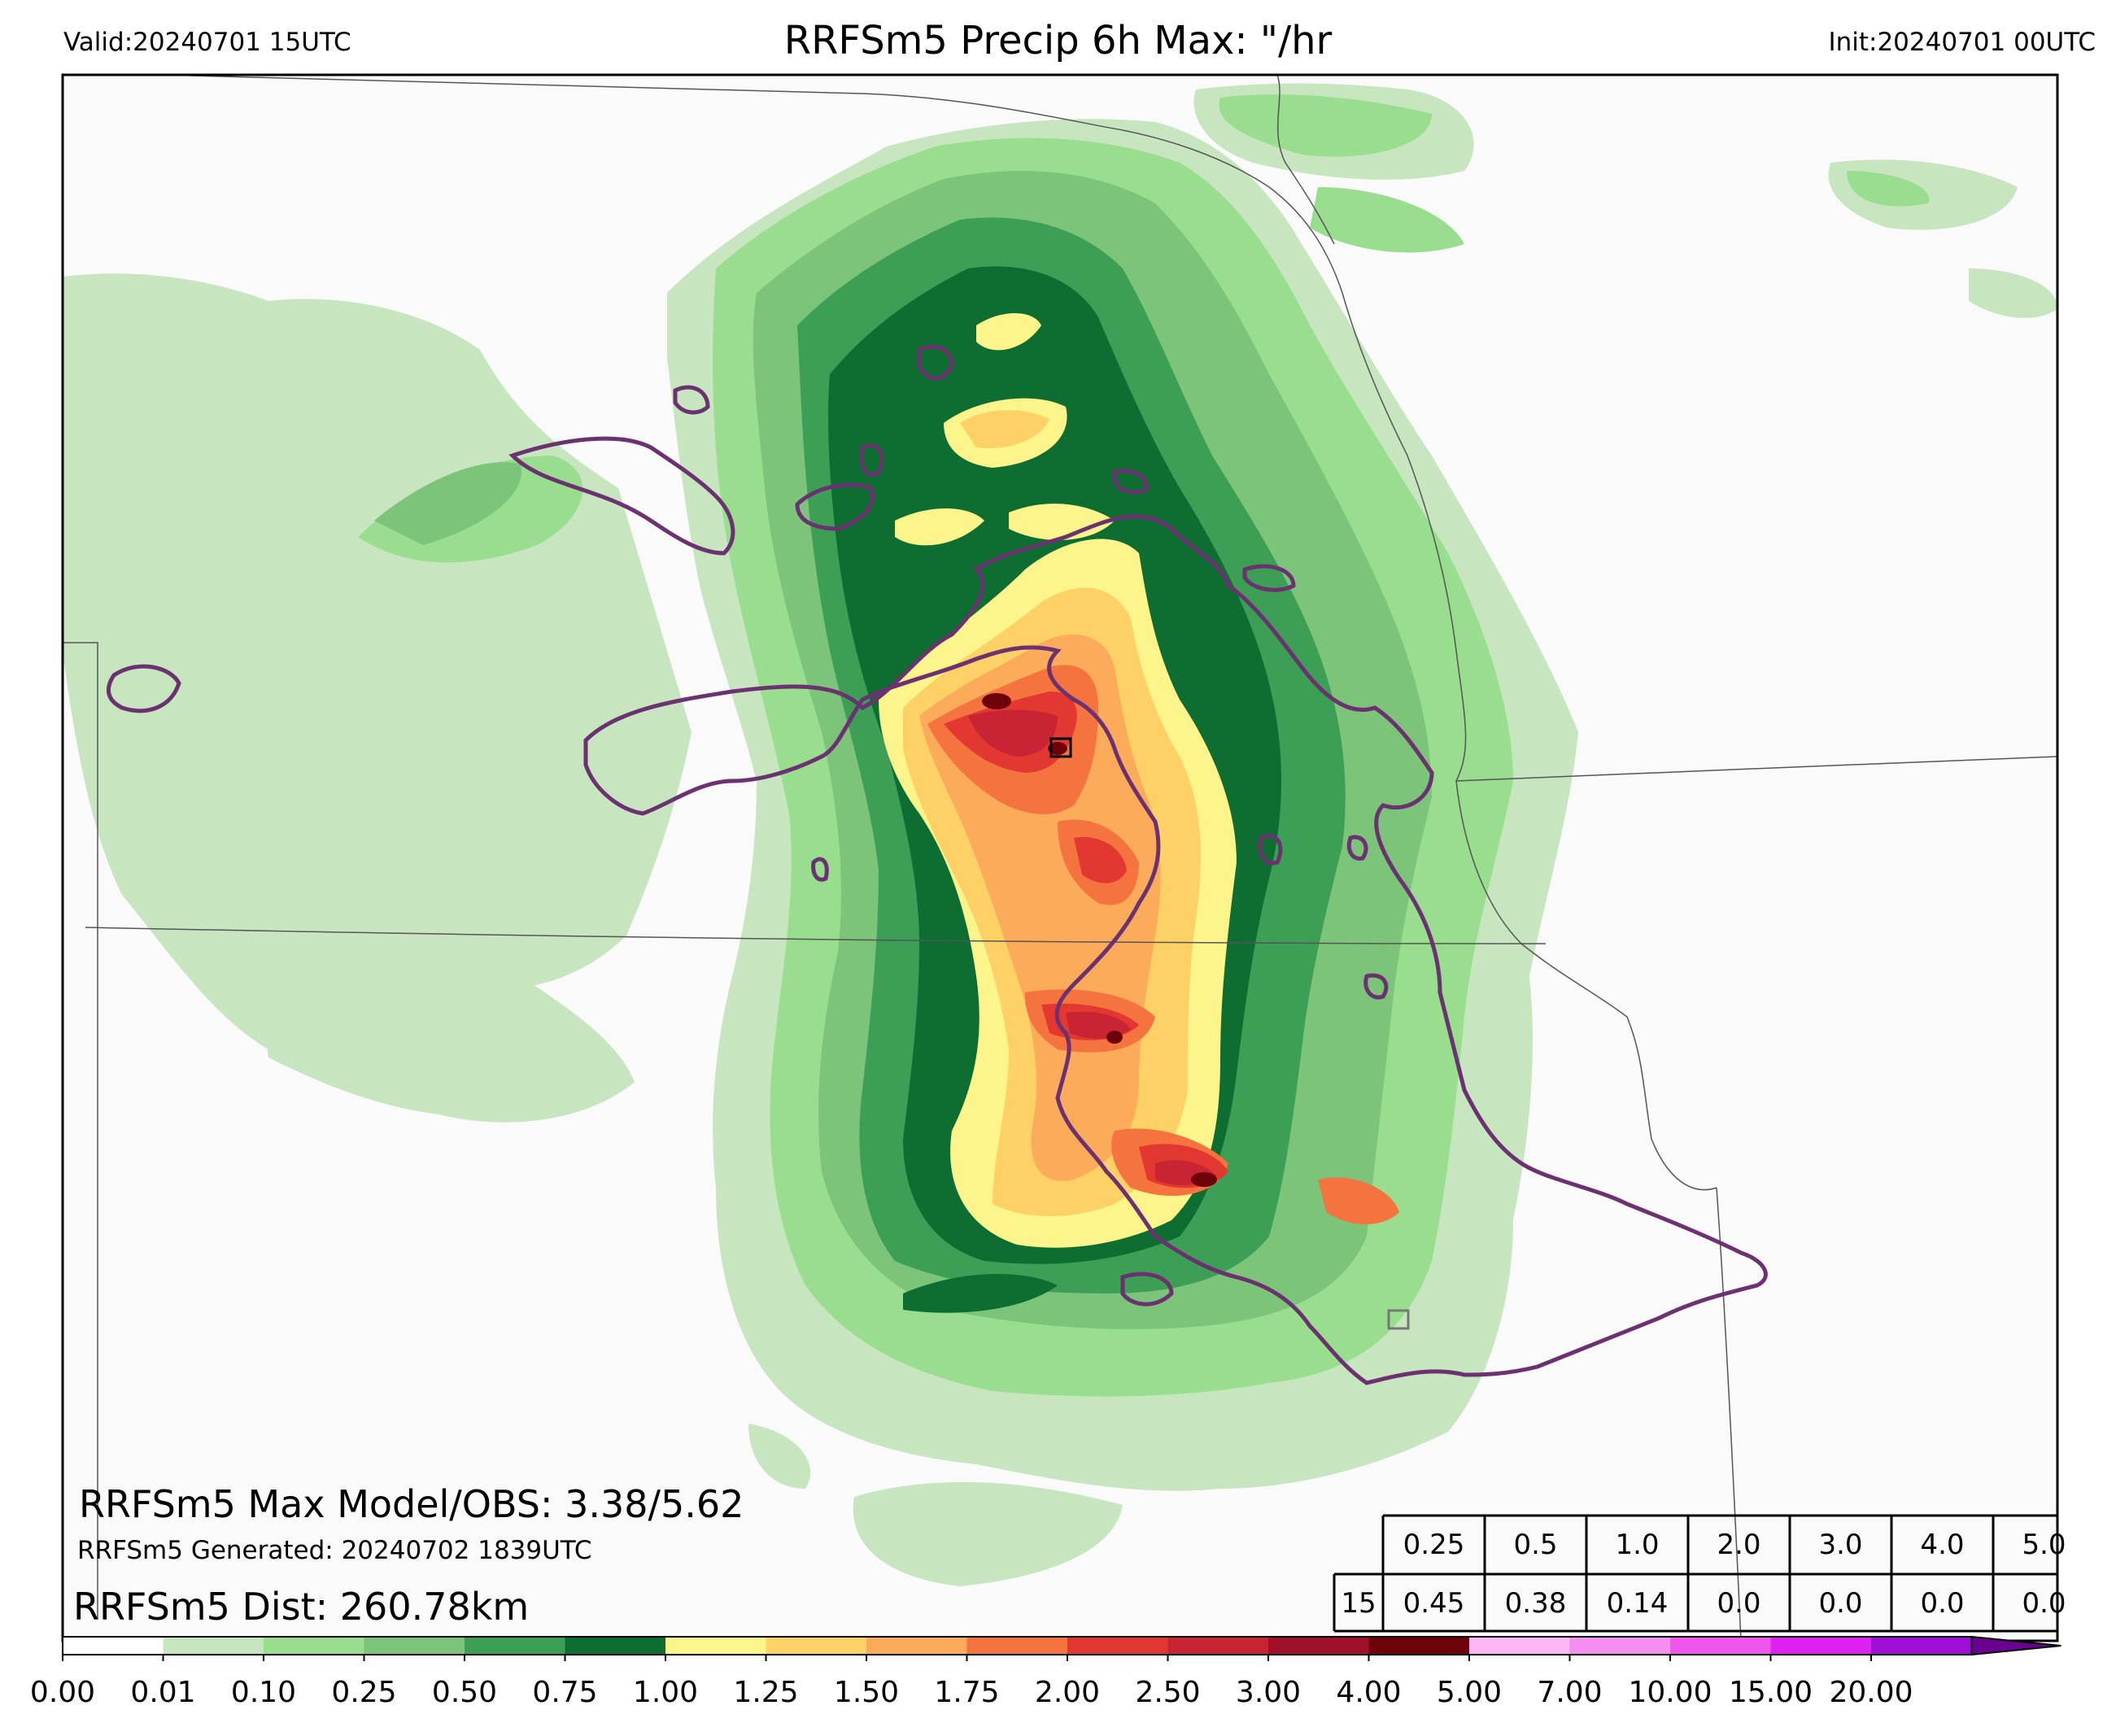  Describe the element at coordinates (1060, 747) in the screenshot. I see `max-obs-station-marker` at that location.